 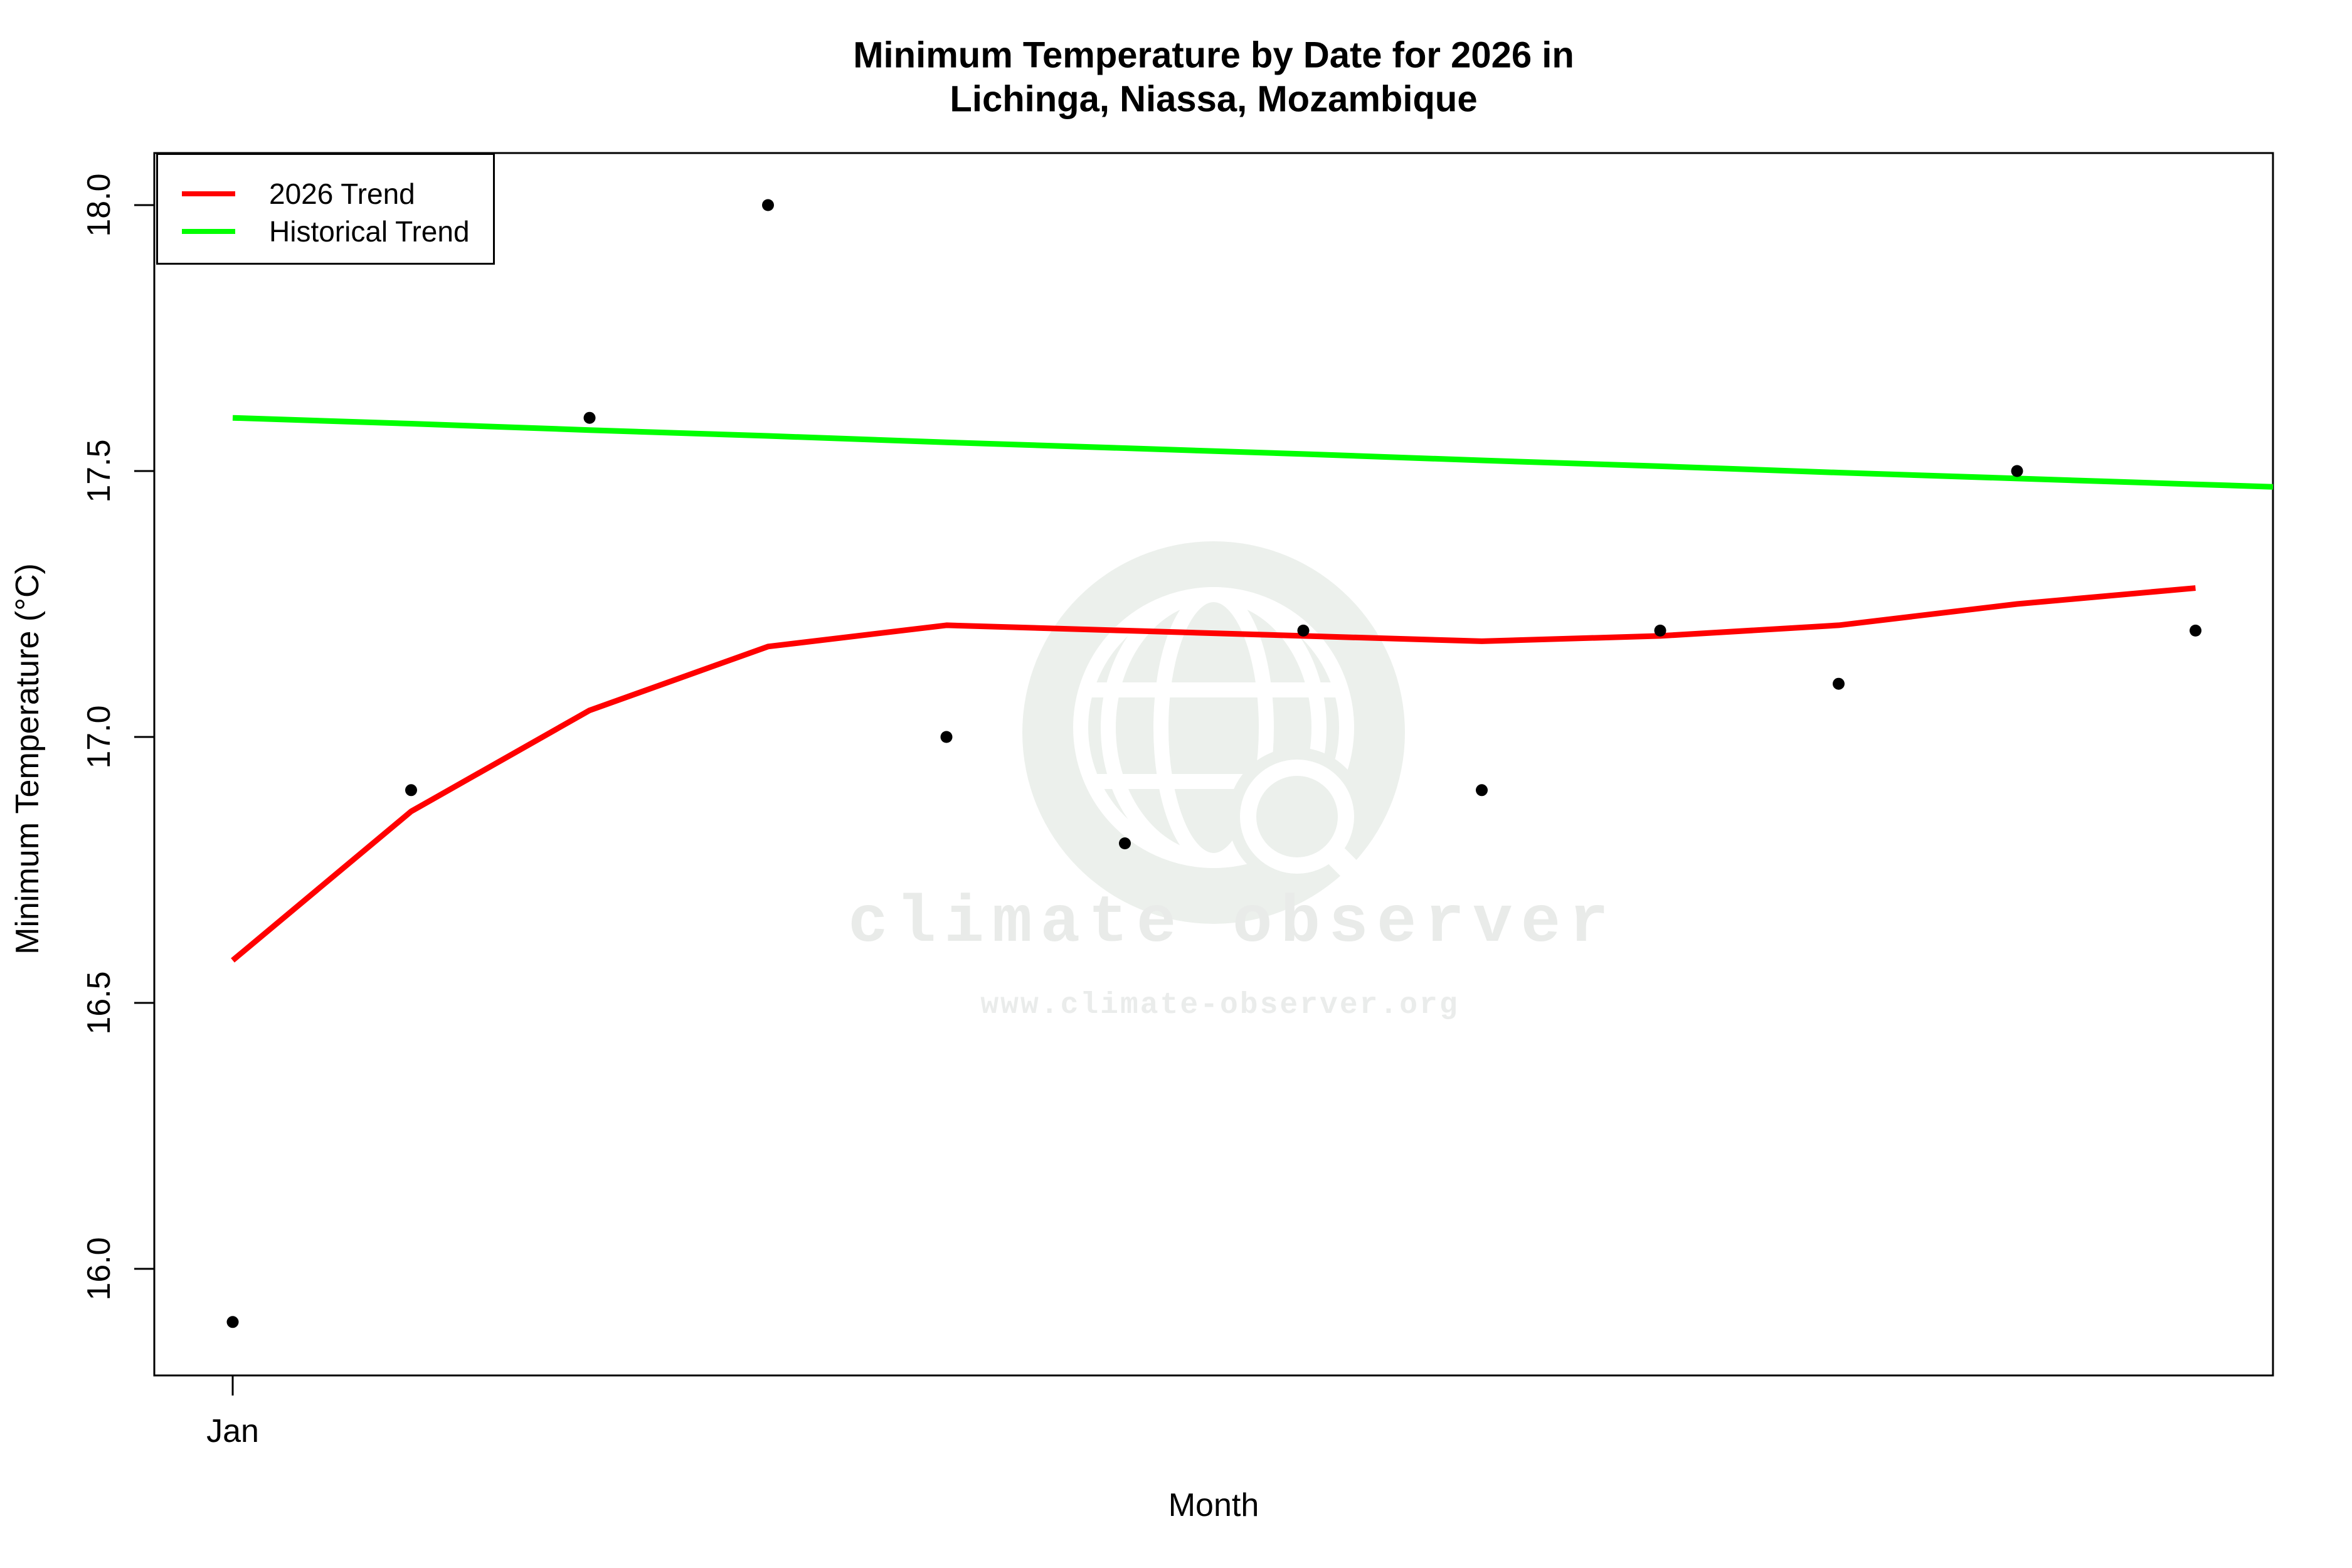 I want to click on y-tick-label-17.5: 17.5, so click(x=99, y=471).